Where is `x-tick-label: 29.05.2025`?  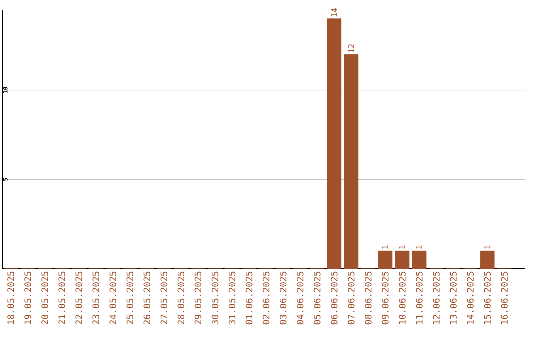 x-tick-label: 29.05.2025 is located at coordinates (198, 298).